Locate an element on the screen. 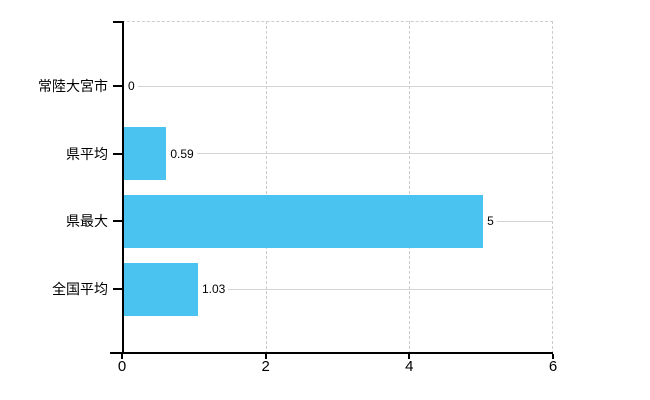 This screenshot has width=650, height=400. bar-row: 1.03 is located at coordinates (338, 289).